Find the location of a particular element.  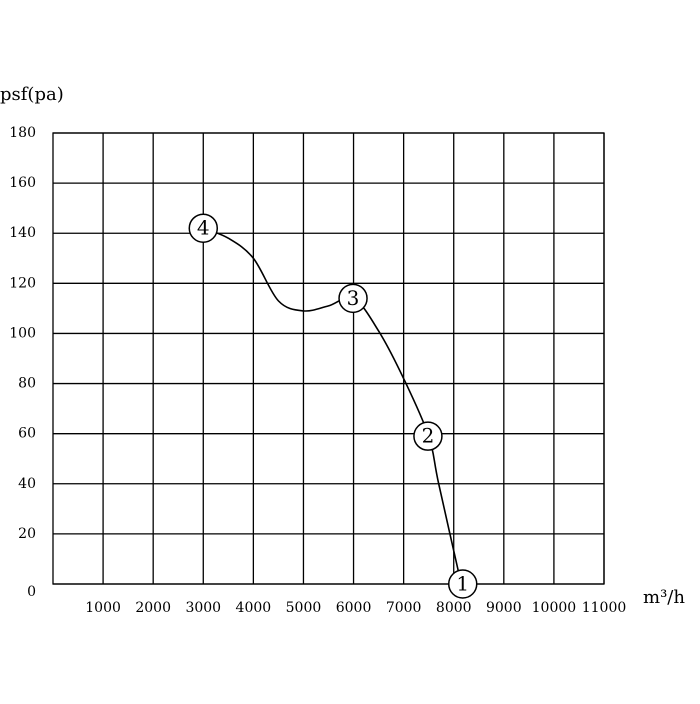

y-tick-label: 80 is located at coordinates (27, 384).